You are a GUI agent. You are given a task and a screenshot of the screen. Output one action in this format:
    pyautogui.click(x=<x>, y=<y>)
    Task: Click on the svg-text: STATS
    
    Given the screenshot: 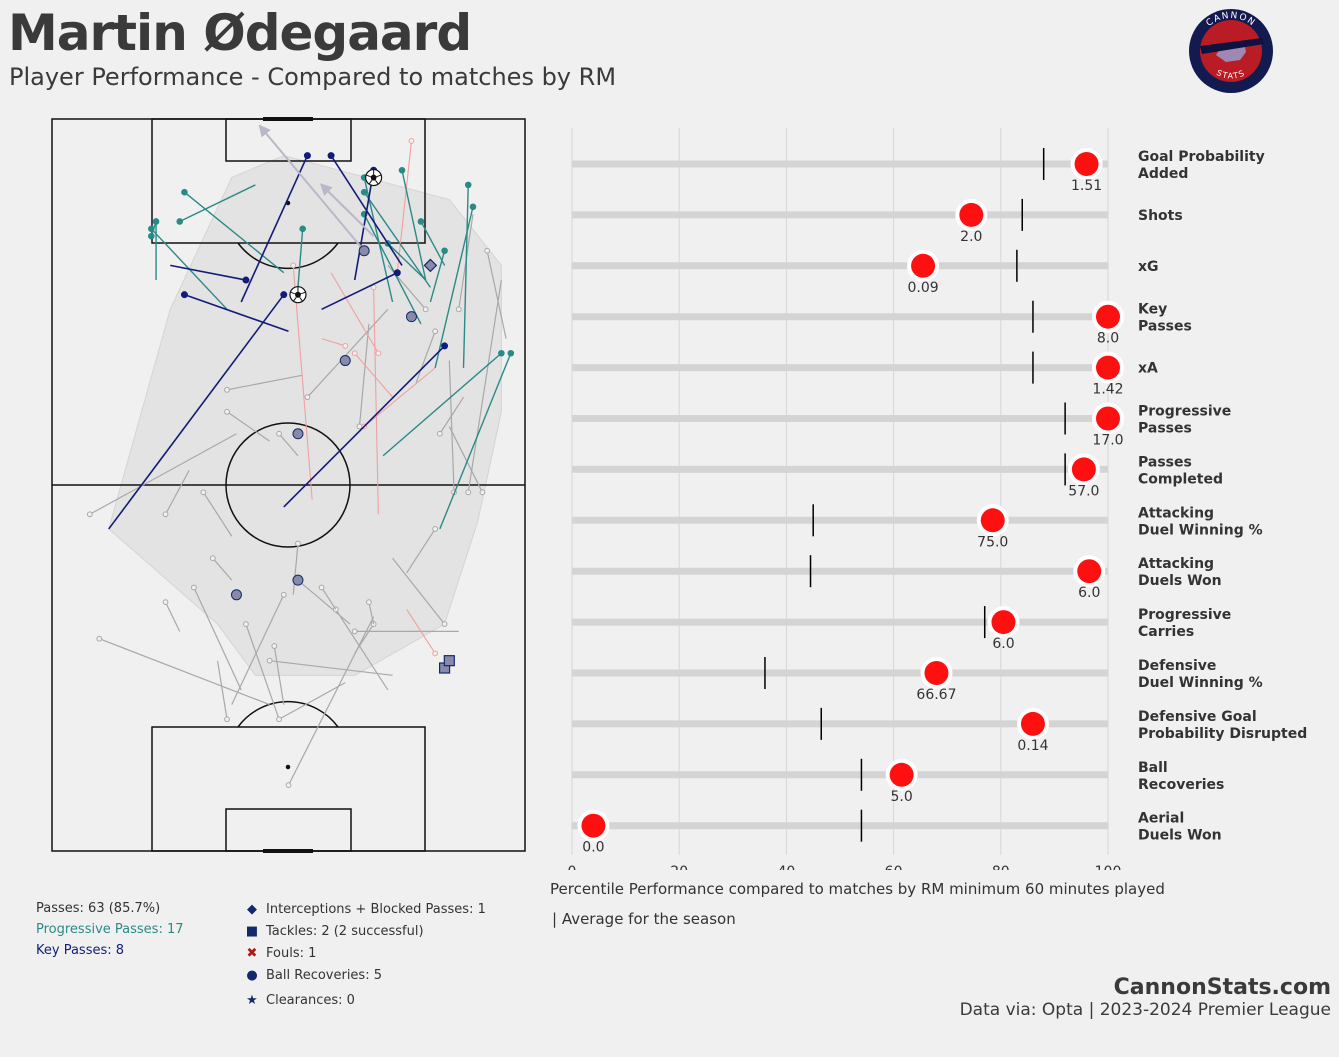 What is the action you would take?
    pyautogui.click(x=1231, y=74)
    